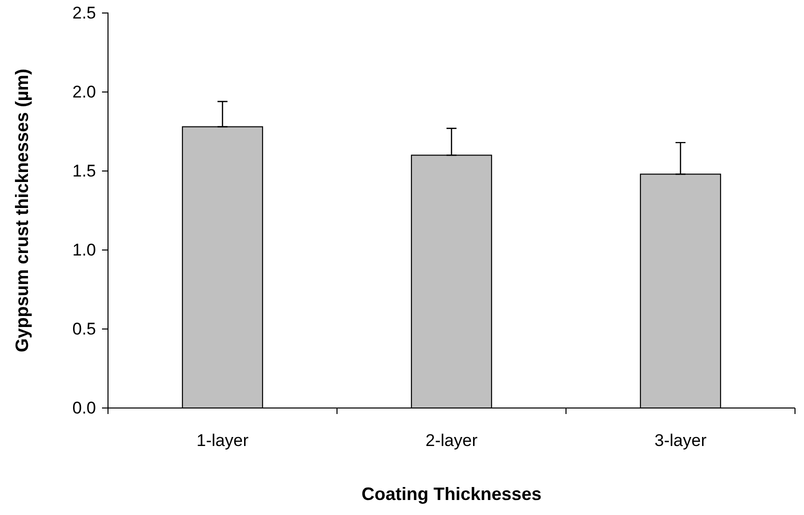  I want to click on x-tick-label: 2-layer, so click(452, 440).